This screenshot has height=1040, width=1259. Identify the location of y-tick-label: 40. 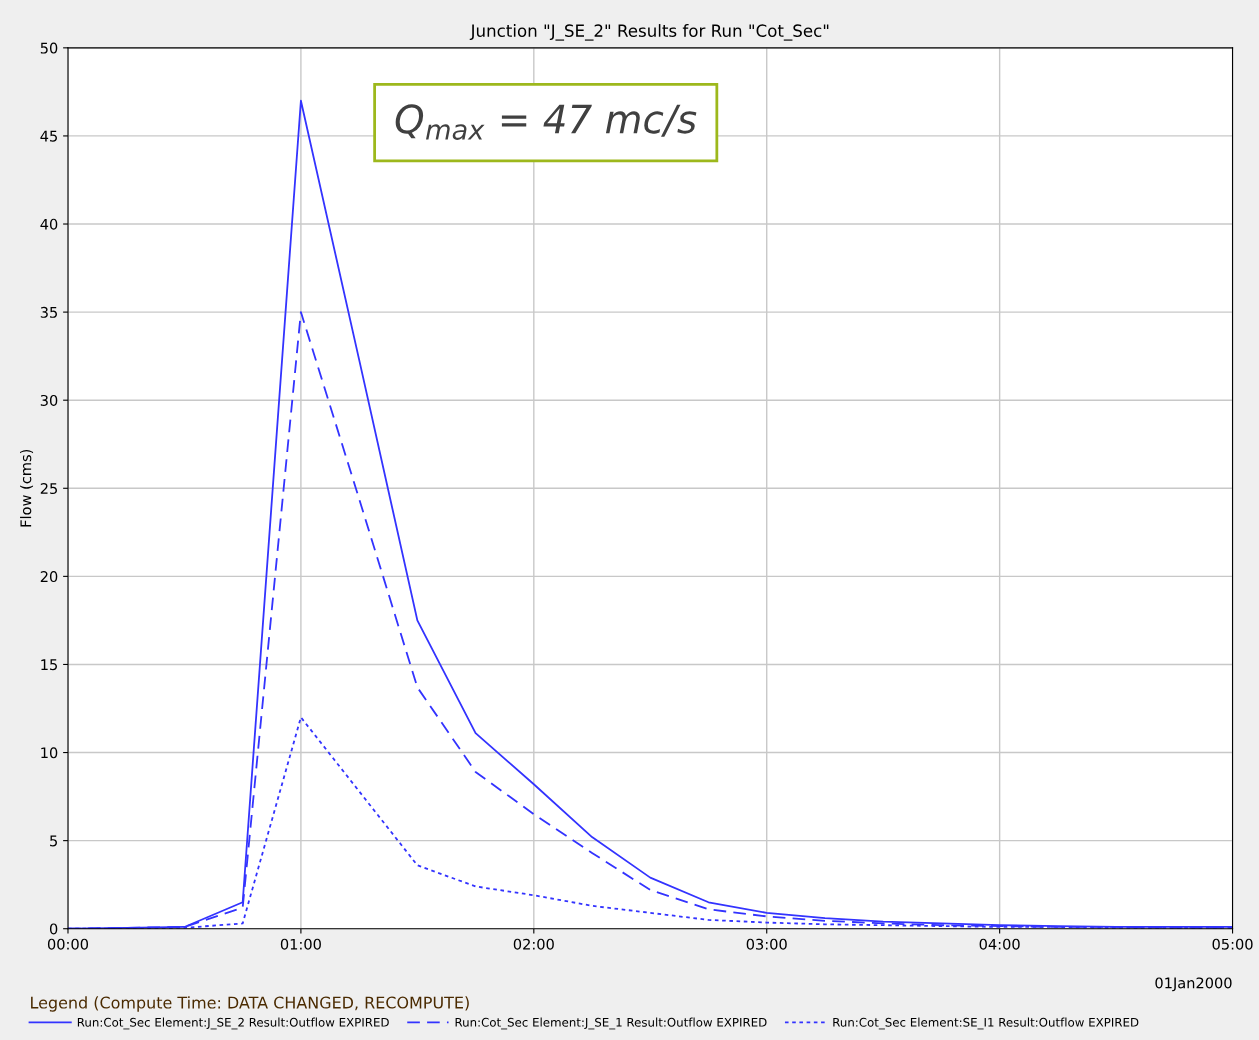
(49, 224).